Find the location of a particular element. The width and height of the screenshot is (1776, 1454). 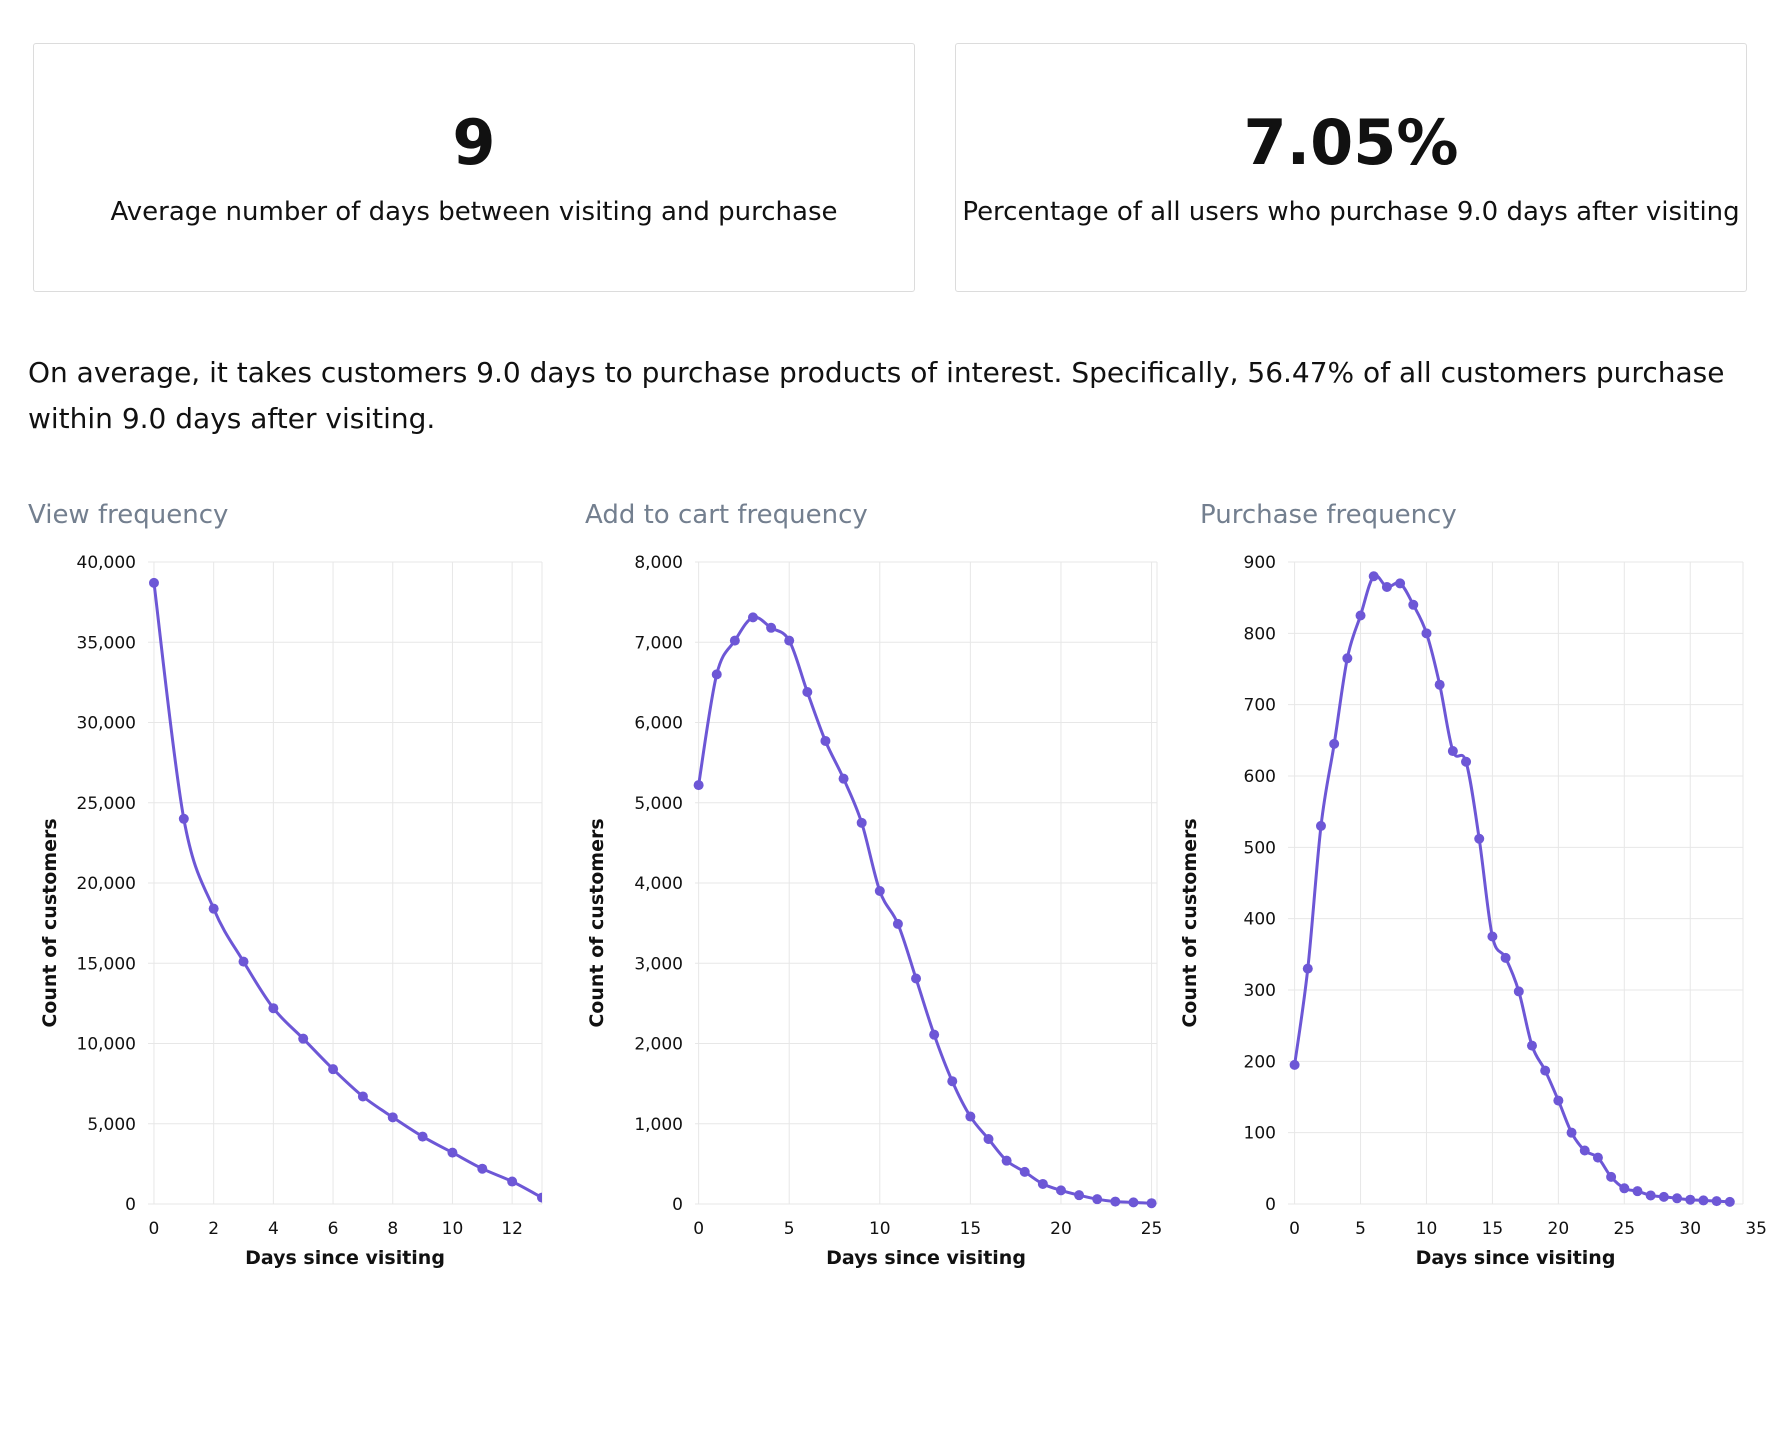

kpi-value: 7.05% is located at coordinates (1351, 142).